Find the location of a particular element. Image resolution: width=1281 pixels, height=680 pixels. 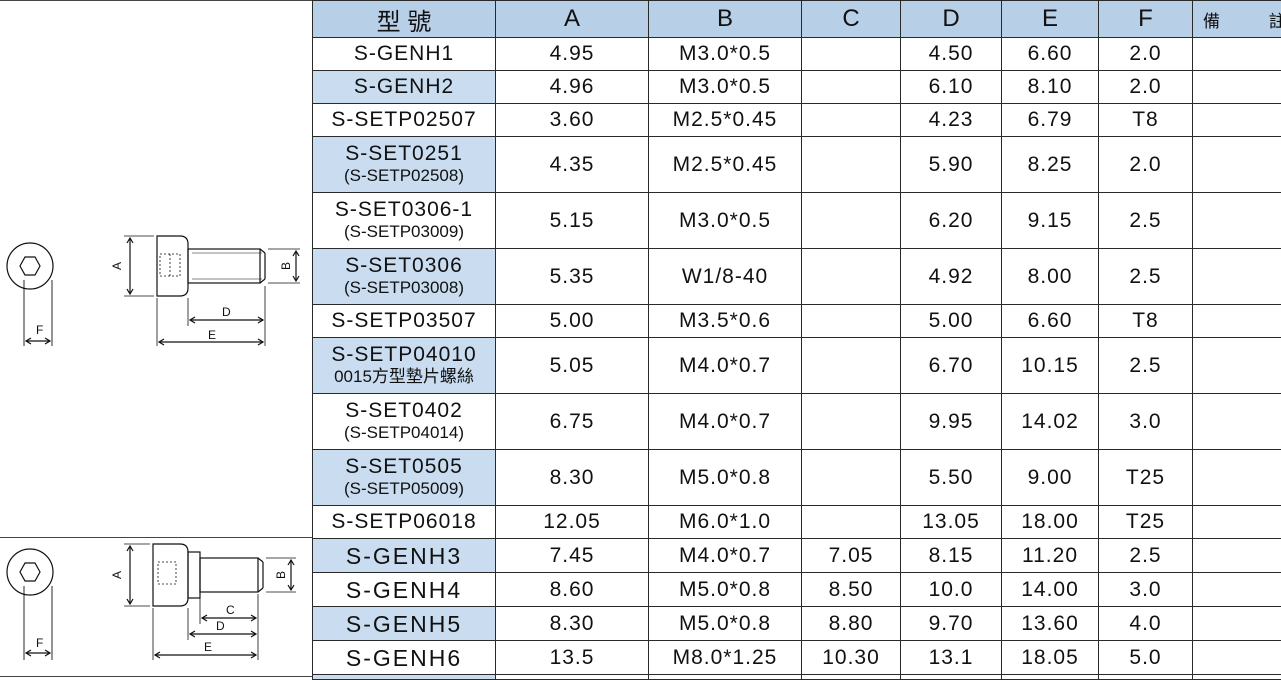

cell-d: 5.90 is located at coordinates (951, 165).